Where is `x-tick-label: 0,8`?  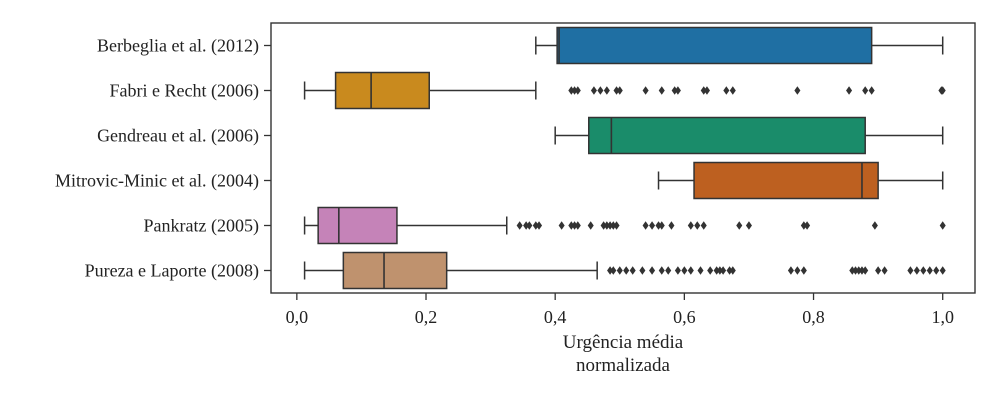 x-tick-label: 0,8 is located at coordinates (813, 317).